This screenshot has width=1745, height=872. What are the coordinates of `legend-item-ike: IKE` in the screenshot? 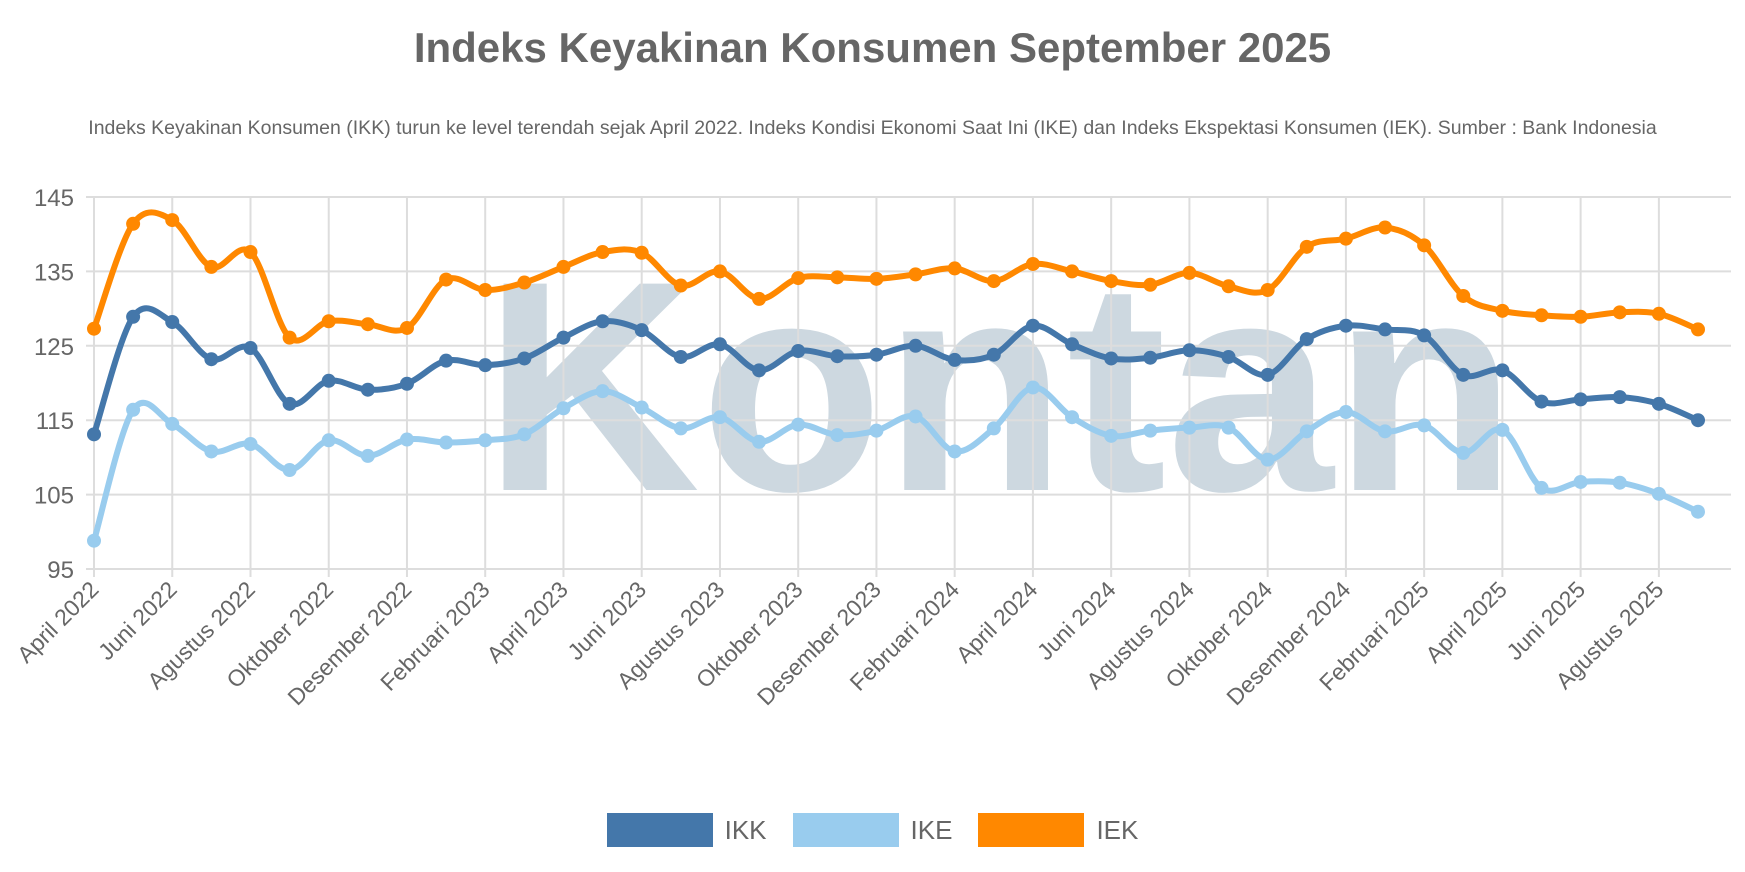 It's located at (872, 830).